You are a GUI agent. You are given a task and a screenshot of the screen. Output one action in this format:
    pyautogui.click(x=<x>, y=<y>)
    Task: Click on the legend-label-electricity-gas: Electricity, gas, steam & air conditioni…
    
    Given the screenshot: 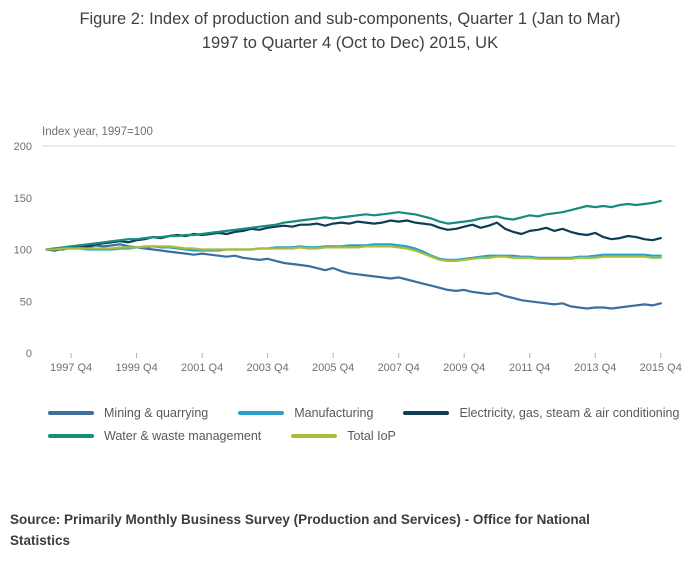 What is the action you would take?
    pyautogui.click(x=569, y=413)
    